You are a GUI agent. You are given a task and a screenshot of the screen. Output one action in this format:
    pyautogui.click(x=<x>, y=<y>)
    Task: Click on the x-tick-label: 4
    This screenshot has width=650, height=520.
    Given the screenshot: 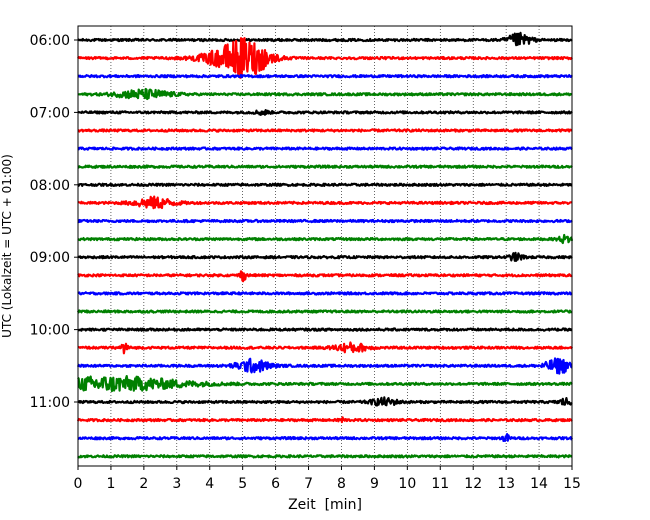 What is the action you would take?
    pyautogui.click(x=209, y=484)
    